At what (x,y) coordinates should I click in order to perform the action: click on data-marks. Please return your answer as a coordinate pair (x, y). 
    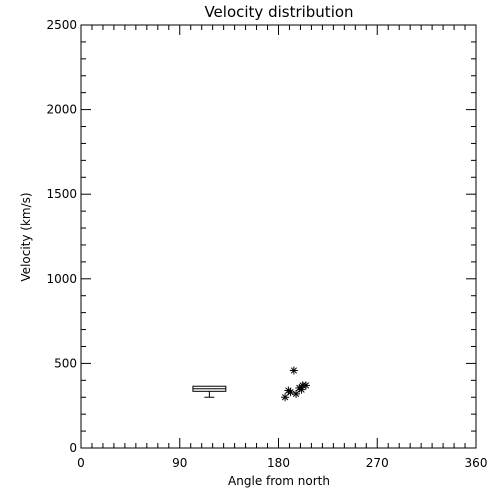
    Looking at the image, I should click on (251, 384).